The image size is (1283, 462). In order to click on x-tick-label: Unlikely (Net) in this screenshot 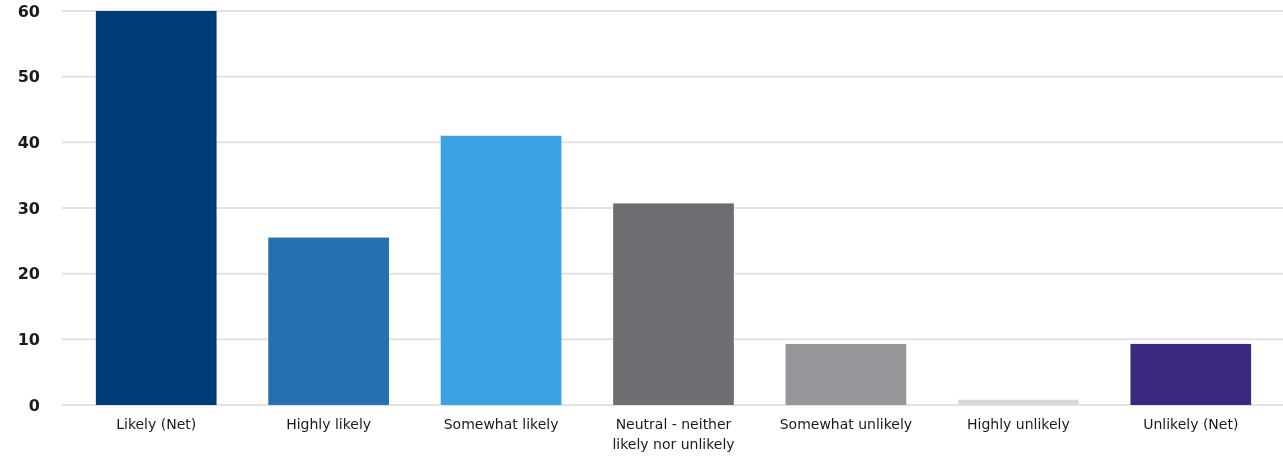, I will do `click(1191, 424)`.